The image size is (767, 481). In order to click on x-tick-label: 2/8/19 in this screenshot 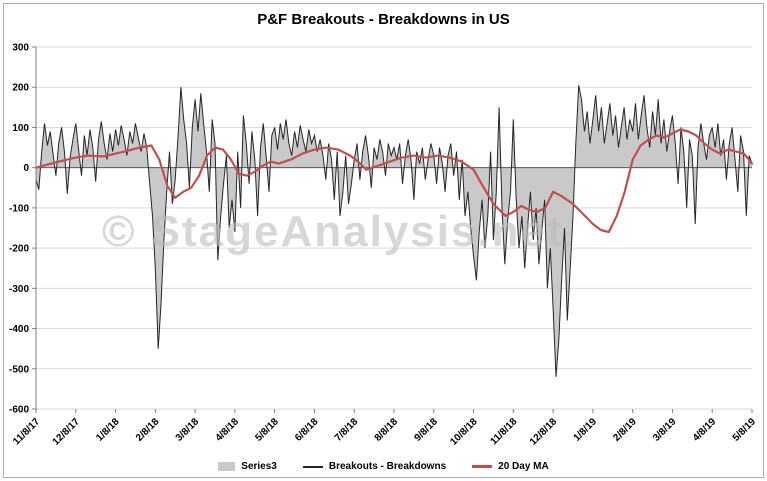, I will do `click(625, 430)`.